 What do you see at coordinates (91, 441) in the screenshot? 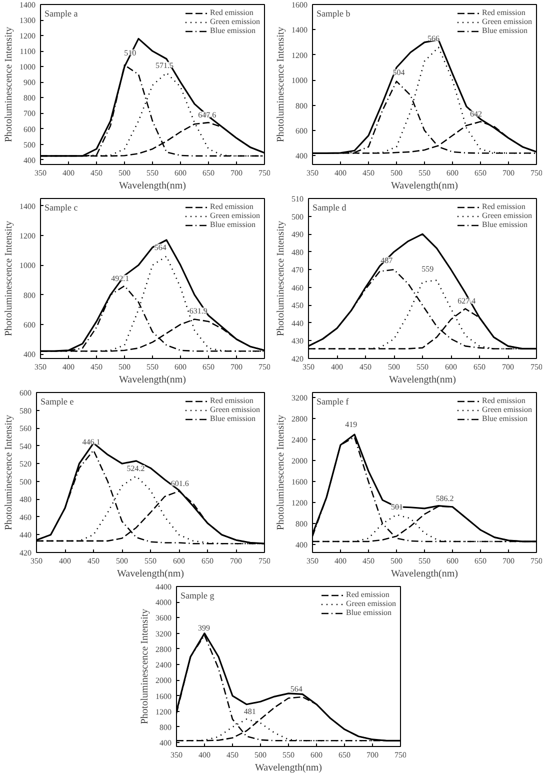
I see `annotation: 446.1` at bounding box center [91, 441].